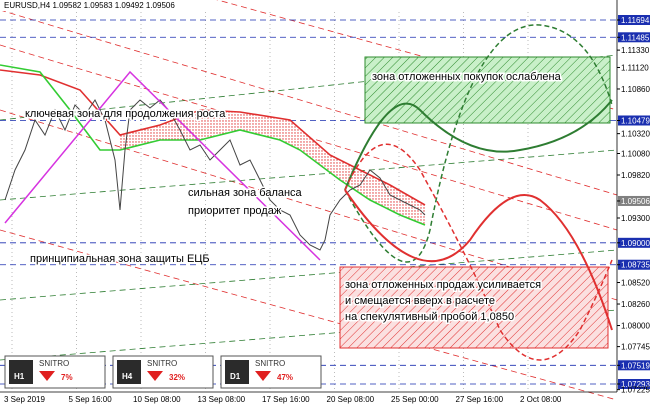  What do you see at coordinates (420, 301) in the screenshot?
I see `annotation: и смещается вверх в расчете` at bounding box center [420, 301].